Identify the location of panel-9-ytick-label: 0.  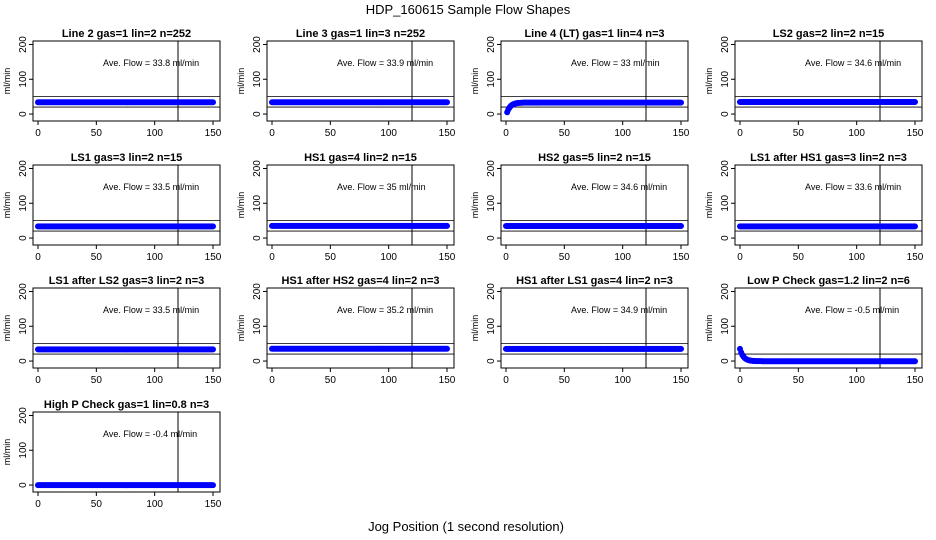
(23, 361).